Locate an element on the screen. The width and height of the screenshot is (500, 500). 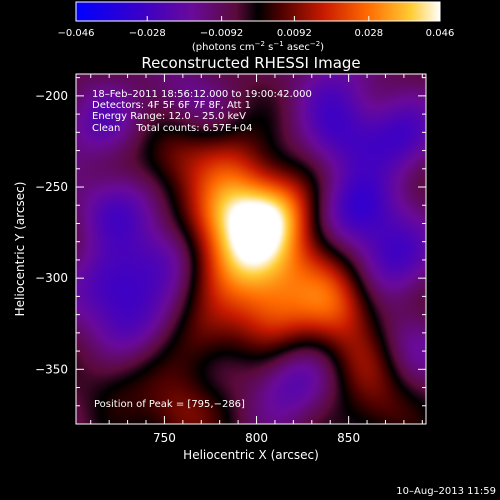
y-tick-label: −250 is located at coordinates (51, 187).